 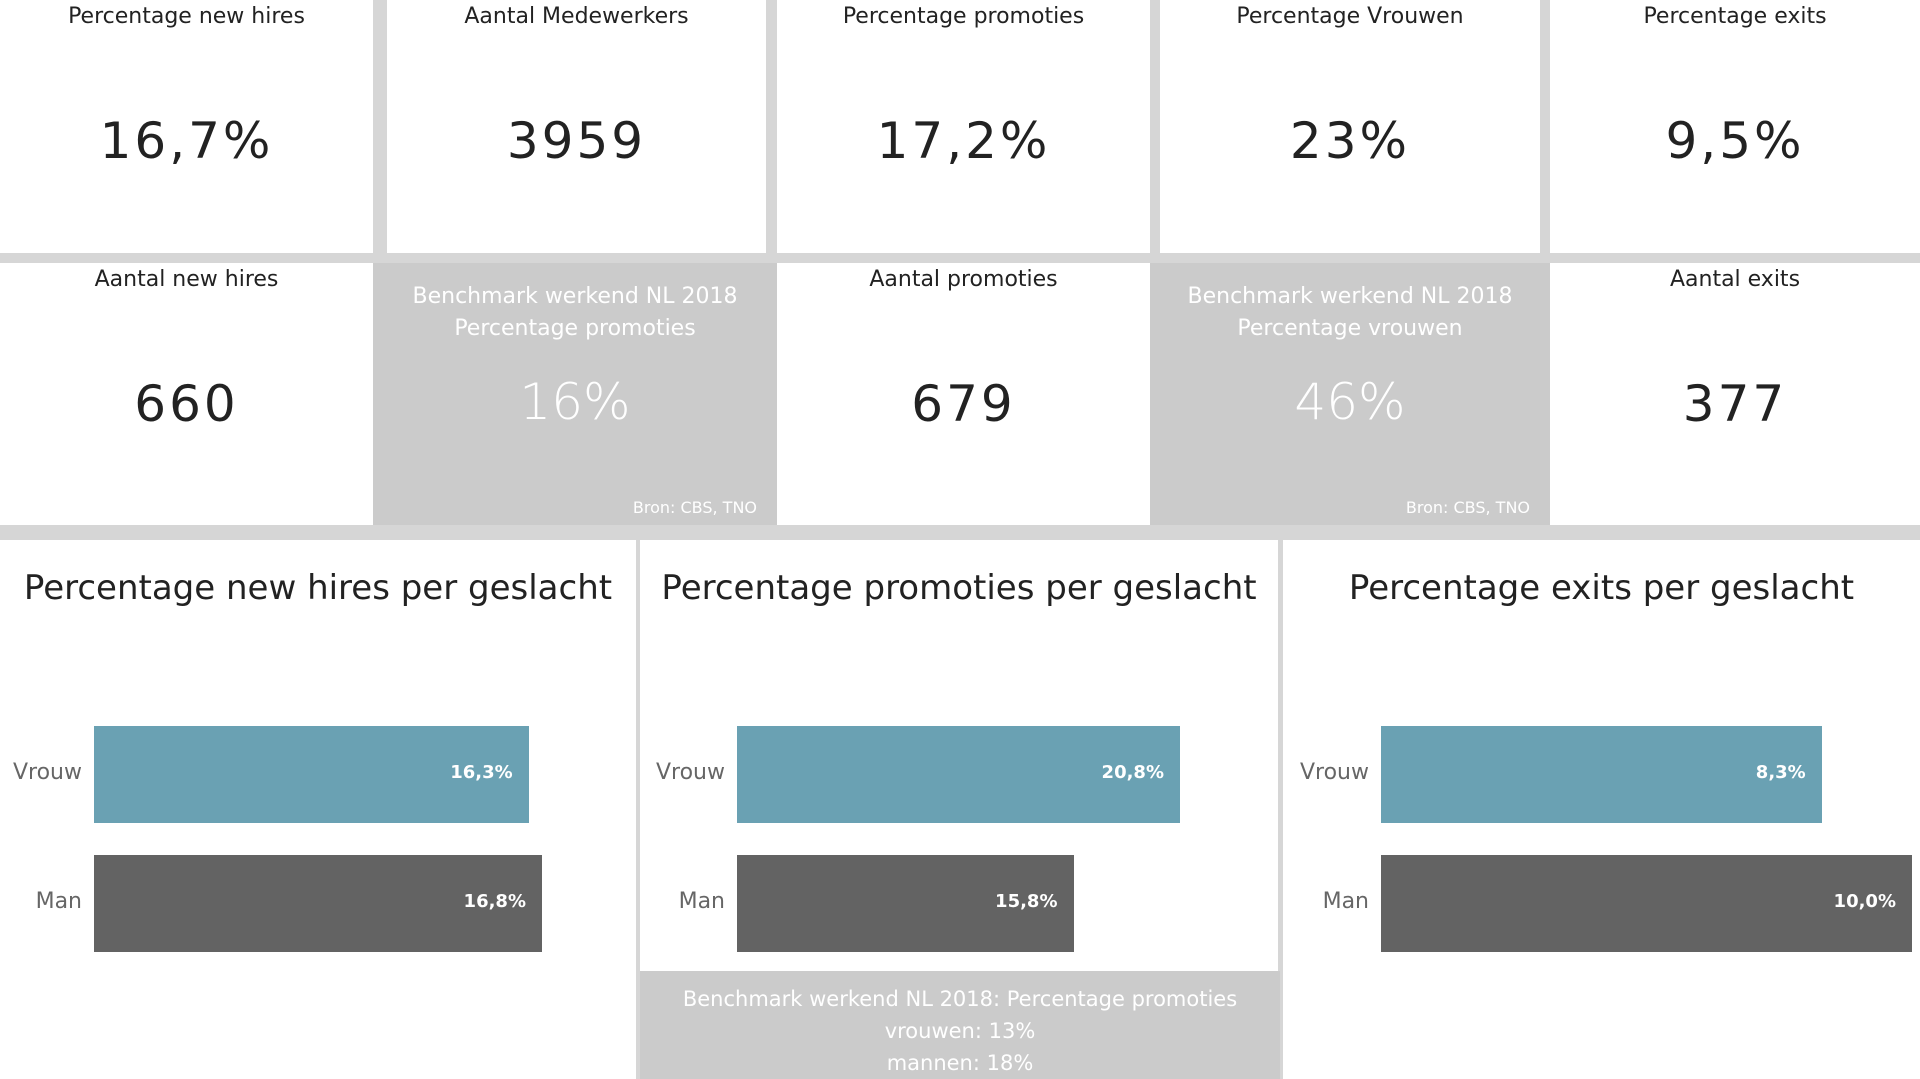 What do you see at coordinates (1350, 402) in the screenshot?
I see `benchmark-value: 46%` at bounding box center [1350, 402].